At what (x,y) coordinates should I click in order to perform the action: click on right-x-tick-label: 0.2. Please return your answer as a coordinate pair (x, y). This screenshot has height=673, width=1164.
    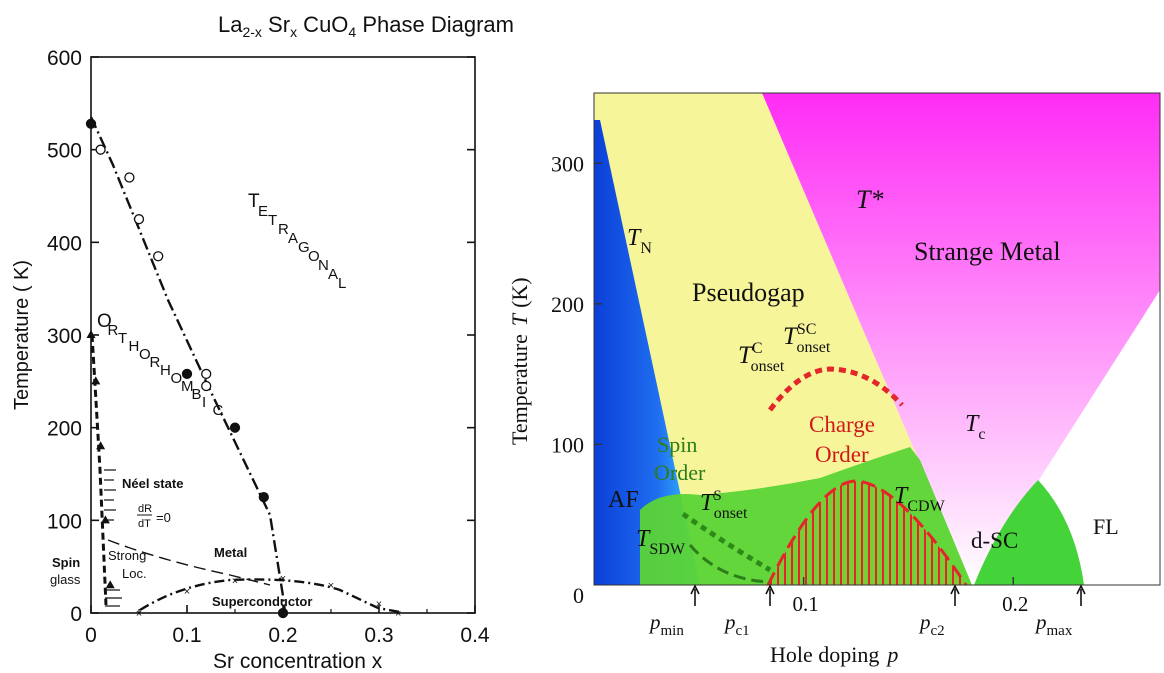
    Looking at the image, I should click on (1015, 604).